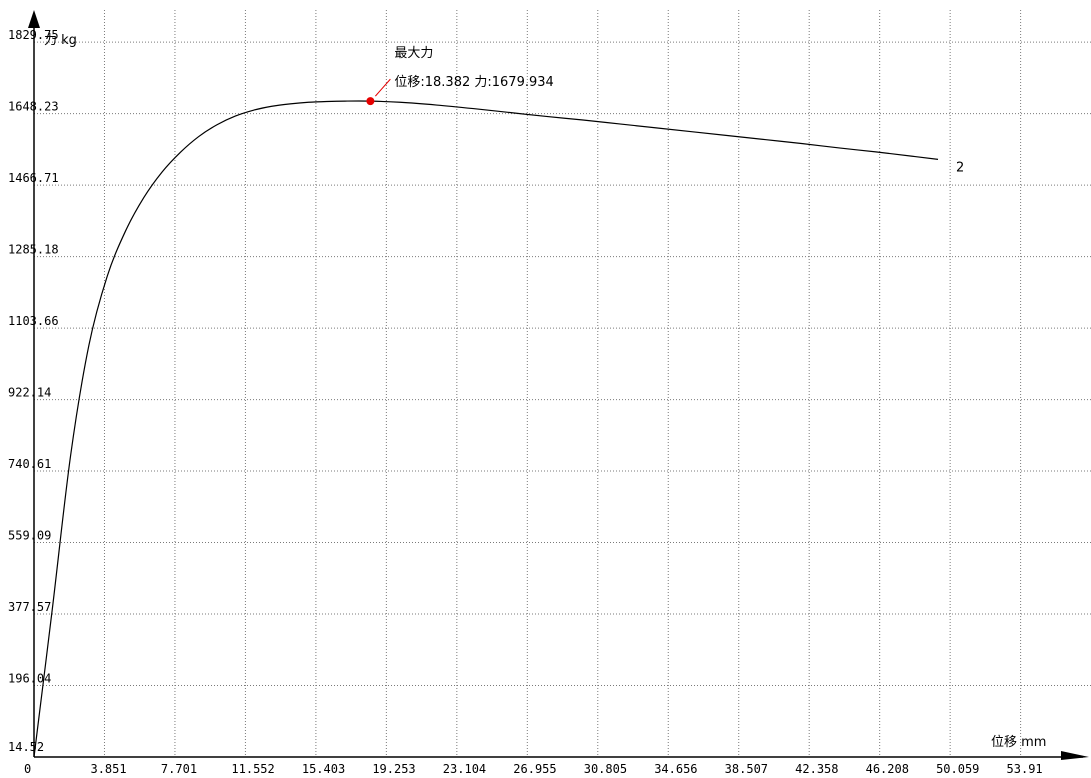 This screenshot has width=1091, height=778. Describe the element at coordinates (887, 769) in the screenshot. I see `x-tick-label: 46.208` at that location.